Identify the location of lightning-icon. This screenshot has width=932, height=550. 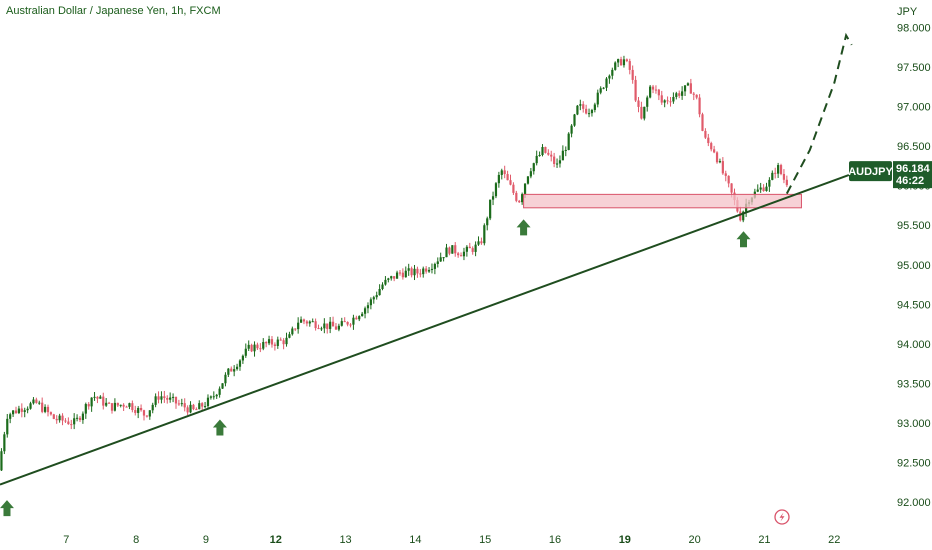
(782, 517).